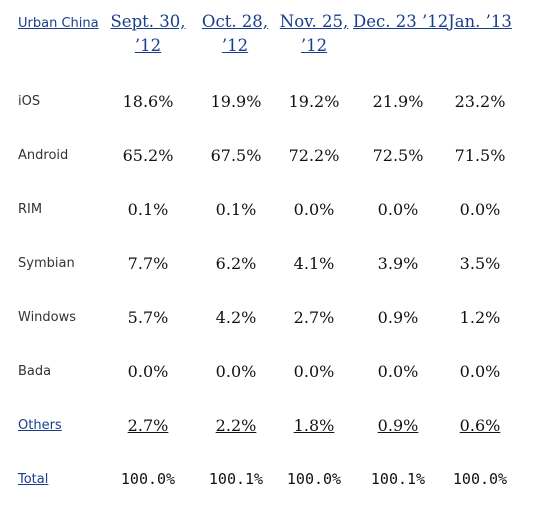 The width and height of the screenshot is (538, 514). What do you see at coordinates (480, 317) in the screenshot?
I see `table-cell: 1.2%` at bounding box center [480, 317].